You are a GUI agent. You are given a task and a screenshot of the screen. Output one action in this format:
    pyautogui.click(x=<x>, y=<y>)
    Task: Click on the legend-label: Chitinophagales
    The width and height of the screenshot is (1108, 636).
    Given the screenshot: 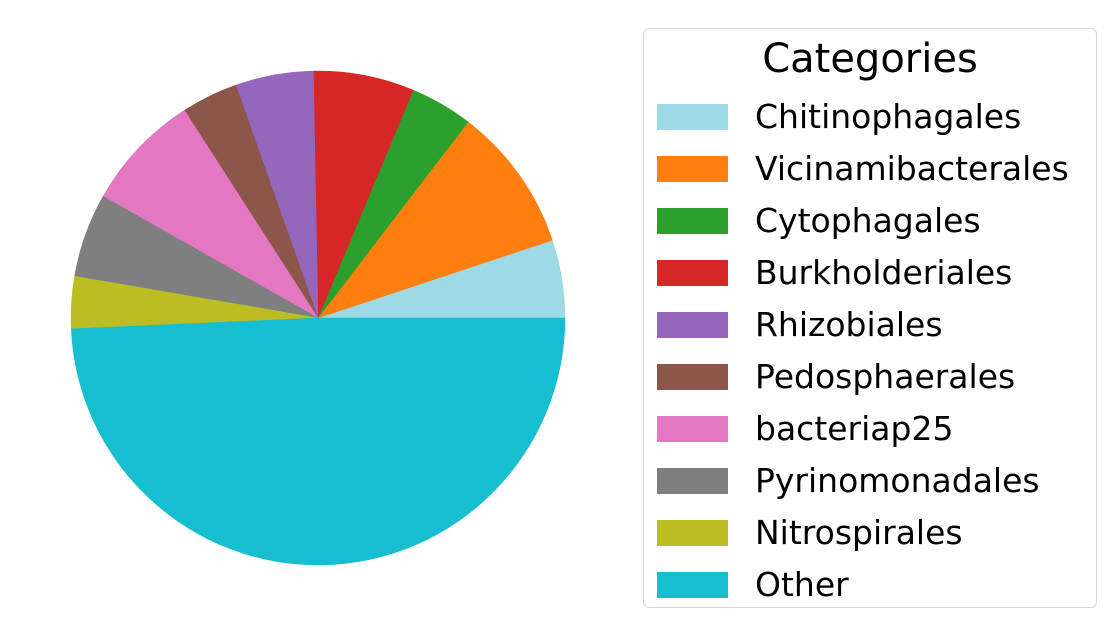 What is the action you would take?
    pyautogui.click(x=888, y=116)
    